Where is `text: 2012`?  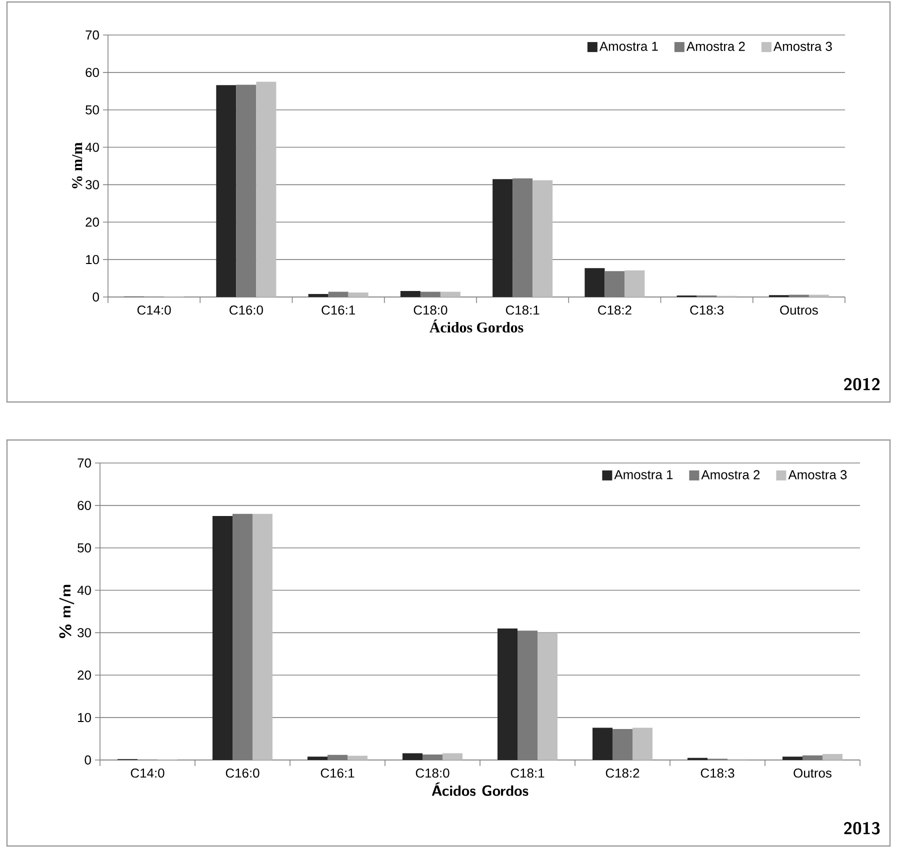
text: 2012 is located at coordinates (862, 384).